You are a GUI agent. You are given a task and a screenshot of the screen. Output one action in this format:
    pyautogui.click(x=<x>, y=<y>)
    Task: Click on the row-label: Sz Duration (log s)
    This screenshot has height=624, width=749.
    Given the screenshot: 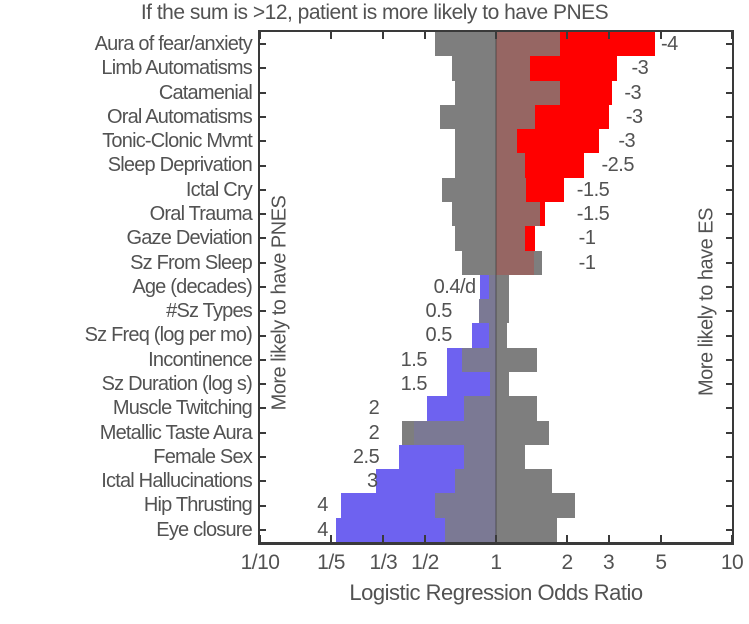 What is the action you would take?
    pyautogui.click(x=177, y=384)
    